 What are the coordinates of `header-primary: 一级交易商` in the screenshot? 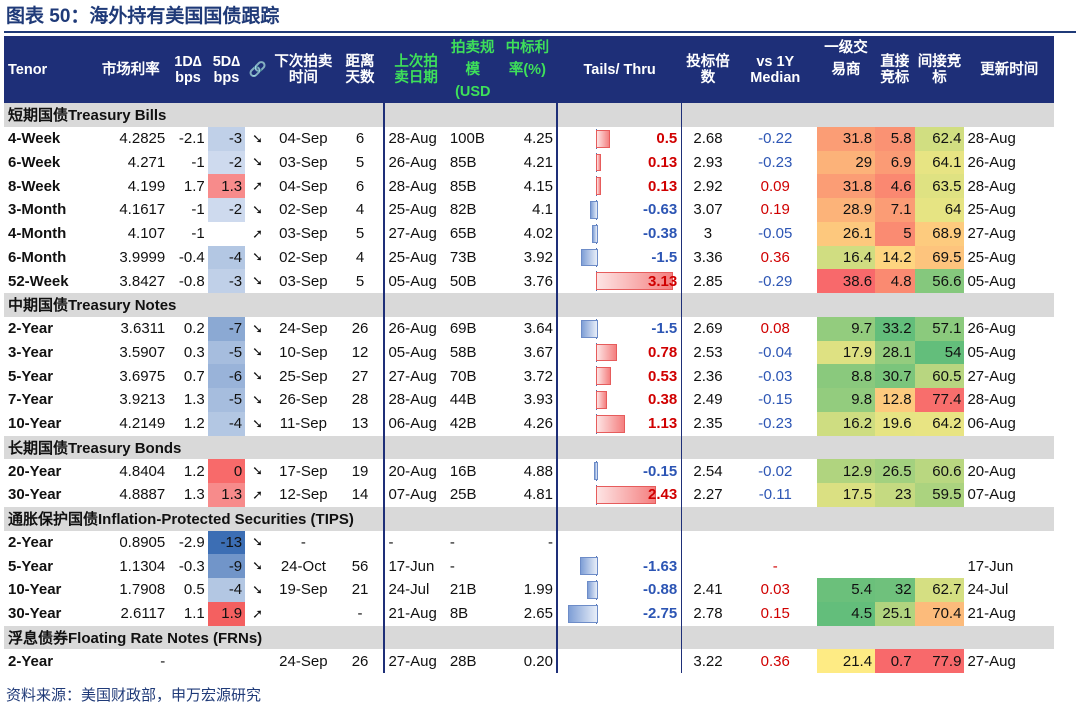 It's located at (846, 69).